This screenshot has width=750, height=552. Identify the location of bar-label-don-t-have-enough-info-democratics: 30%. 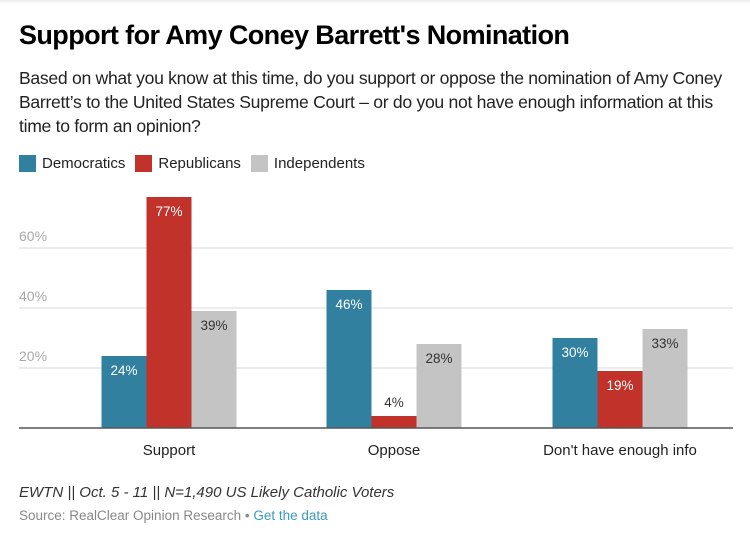
(574, 352).